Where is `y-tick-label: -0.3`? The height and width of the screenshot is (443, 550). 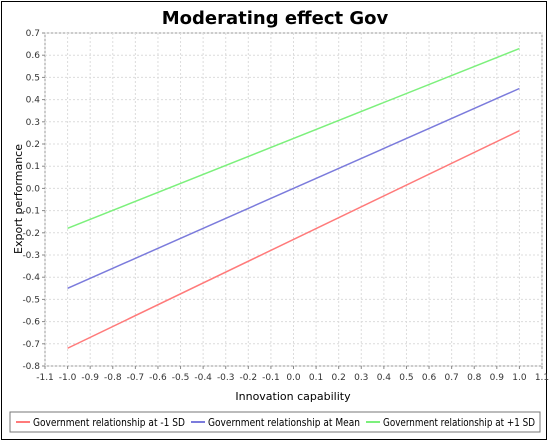
y-tick-label: -0.3 is located at coordinates (31, 256).